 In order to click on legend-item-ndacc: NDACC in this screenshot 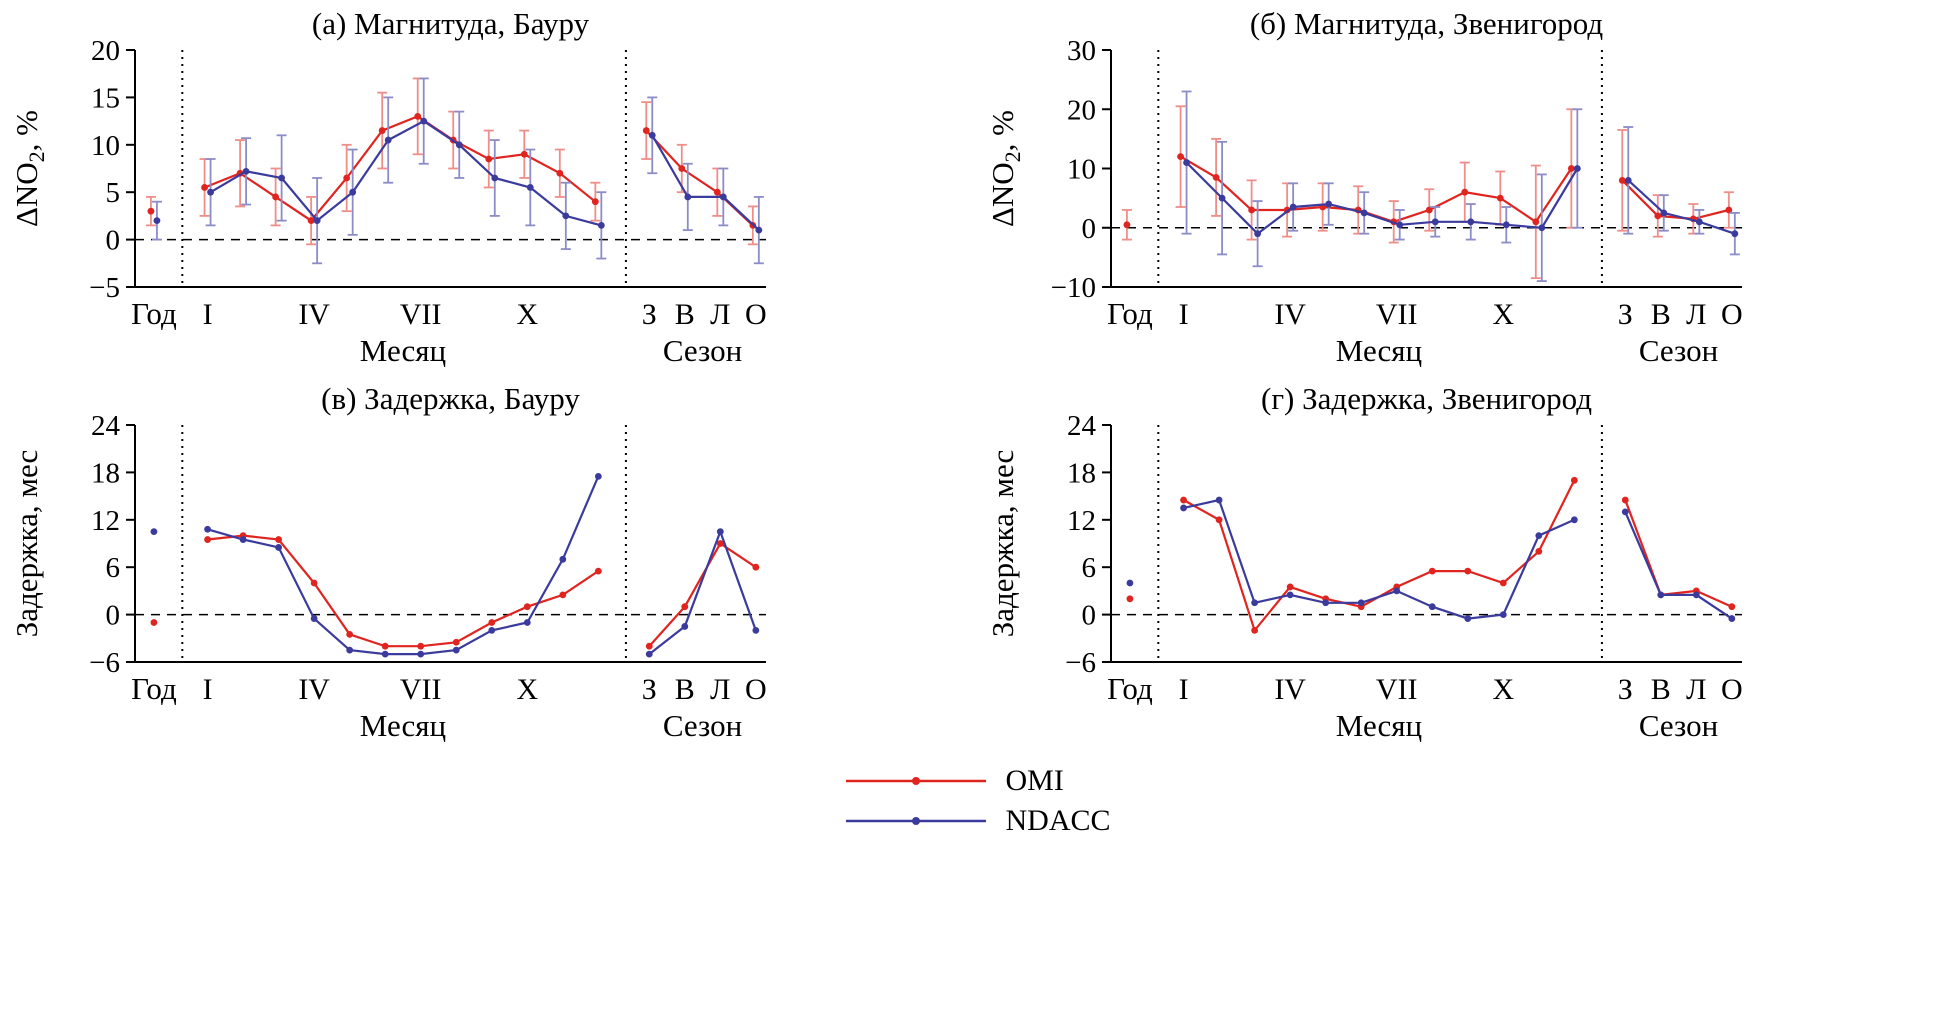, I will do `click(976, 821)`.